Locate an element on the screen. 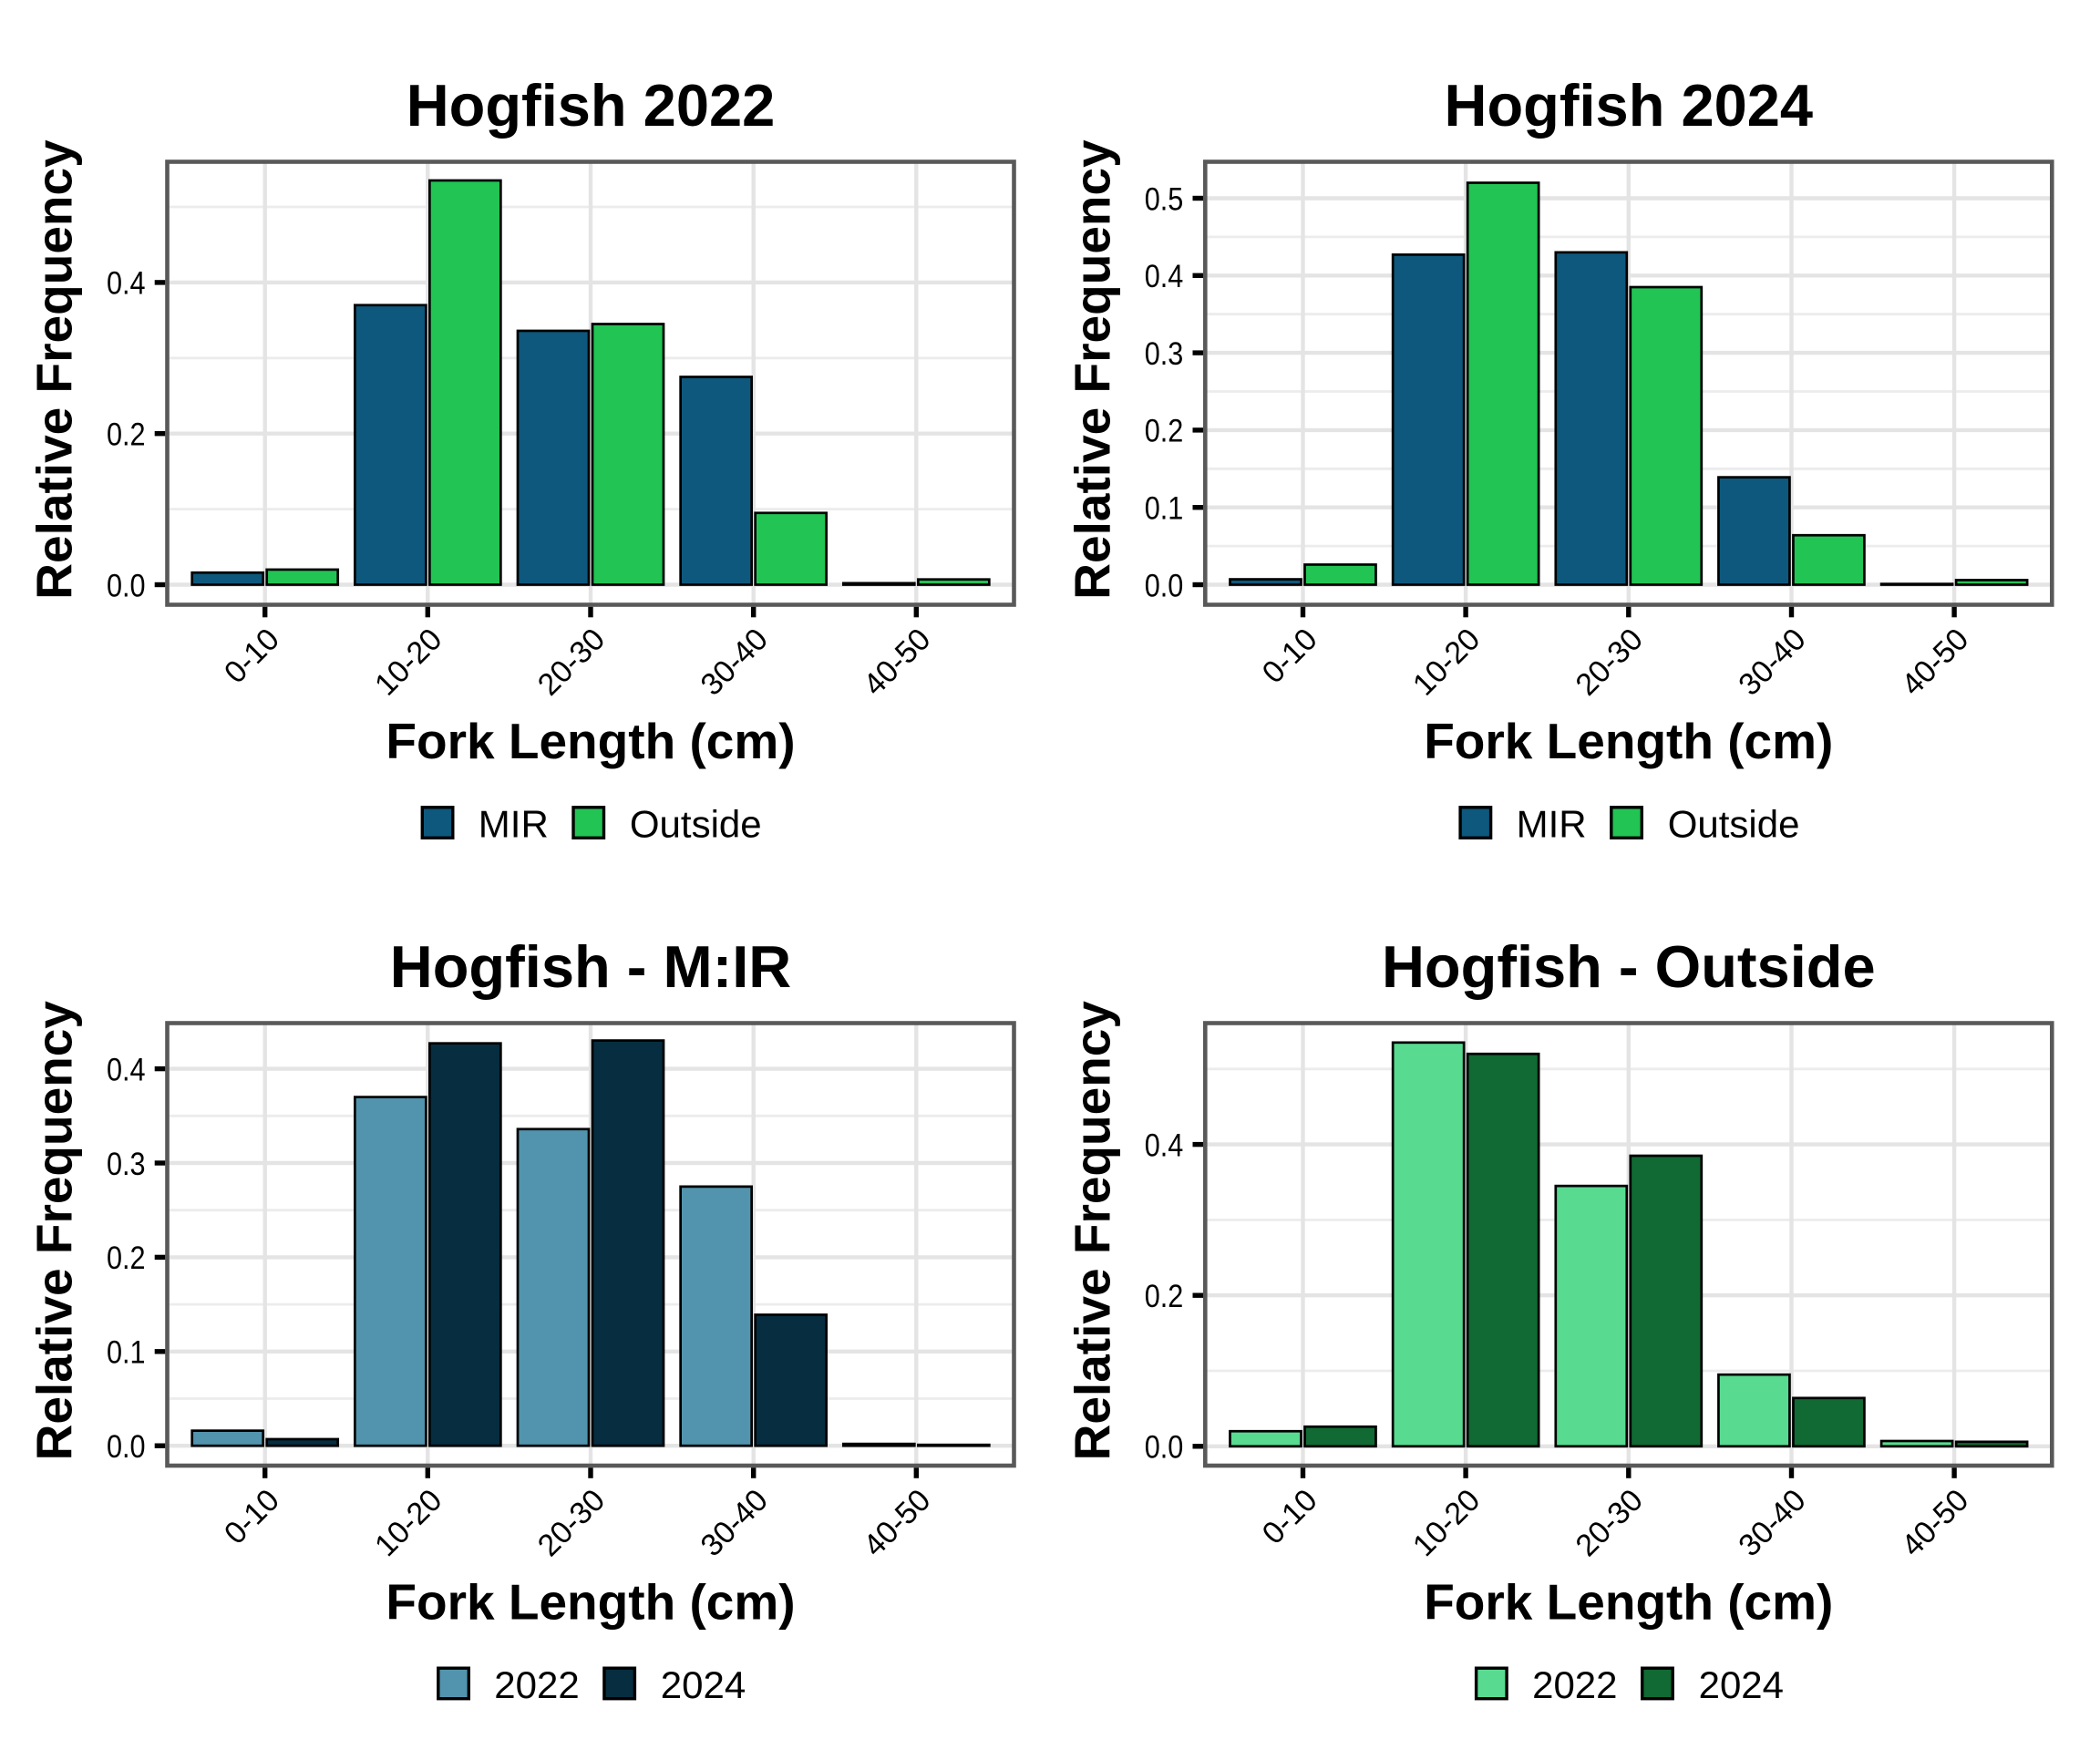  svg-text: Hogfish 2022 is located at coordinates (592, 106).